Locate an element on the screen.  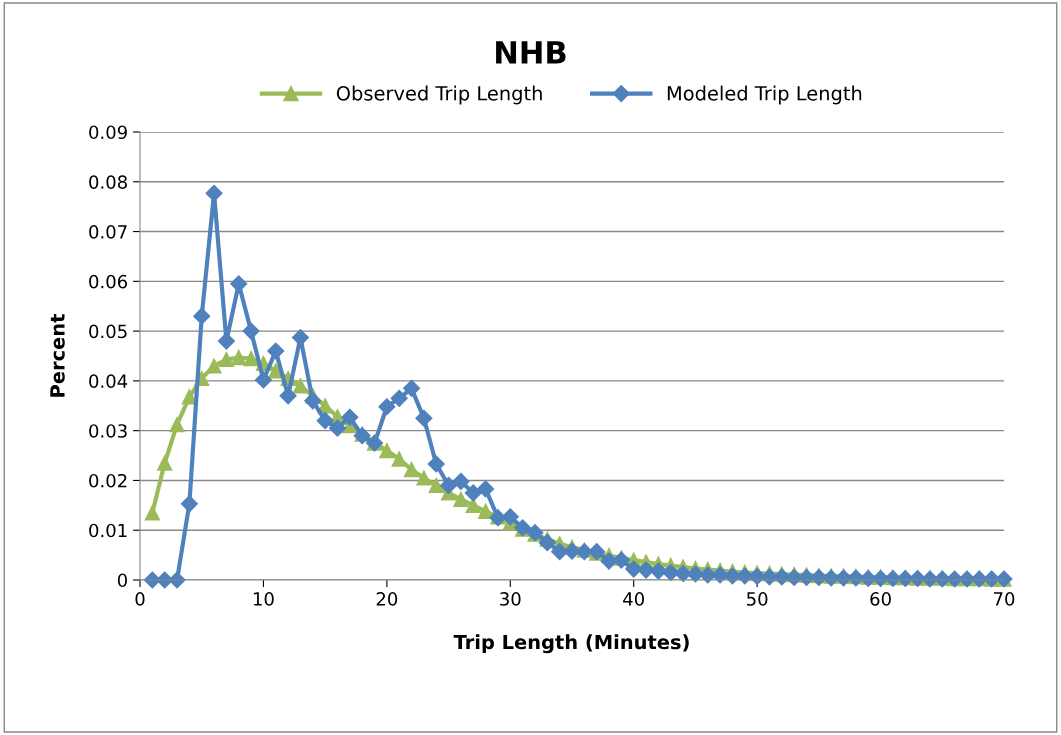
legend-label: Modeled Trip Length is located at coordinates (764, 95).